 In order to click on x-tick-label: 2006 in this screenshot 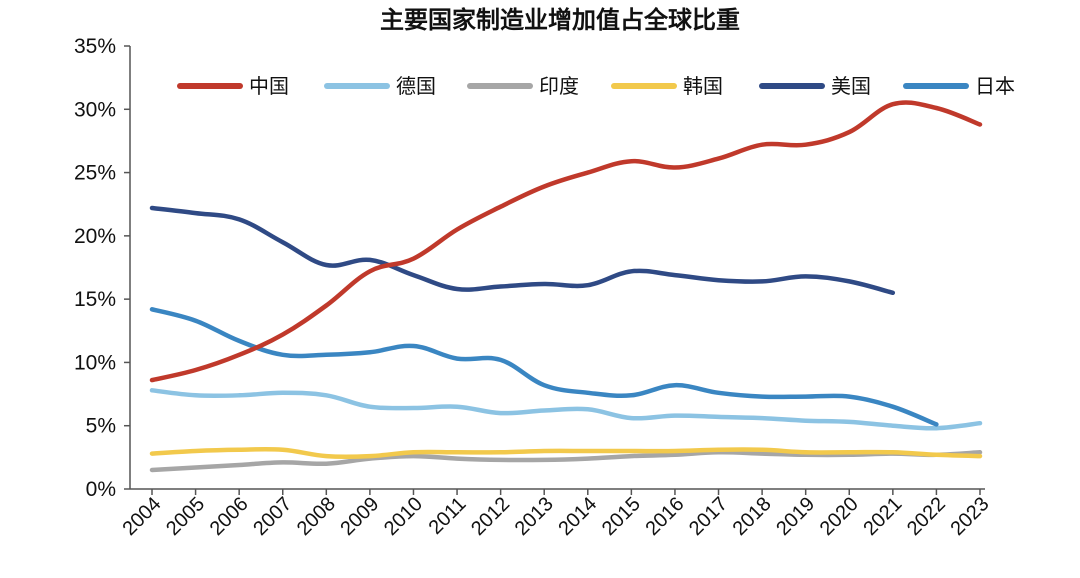, I will do `click(229, 516)`.